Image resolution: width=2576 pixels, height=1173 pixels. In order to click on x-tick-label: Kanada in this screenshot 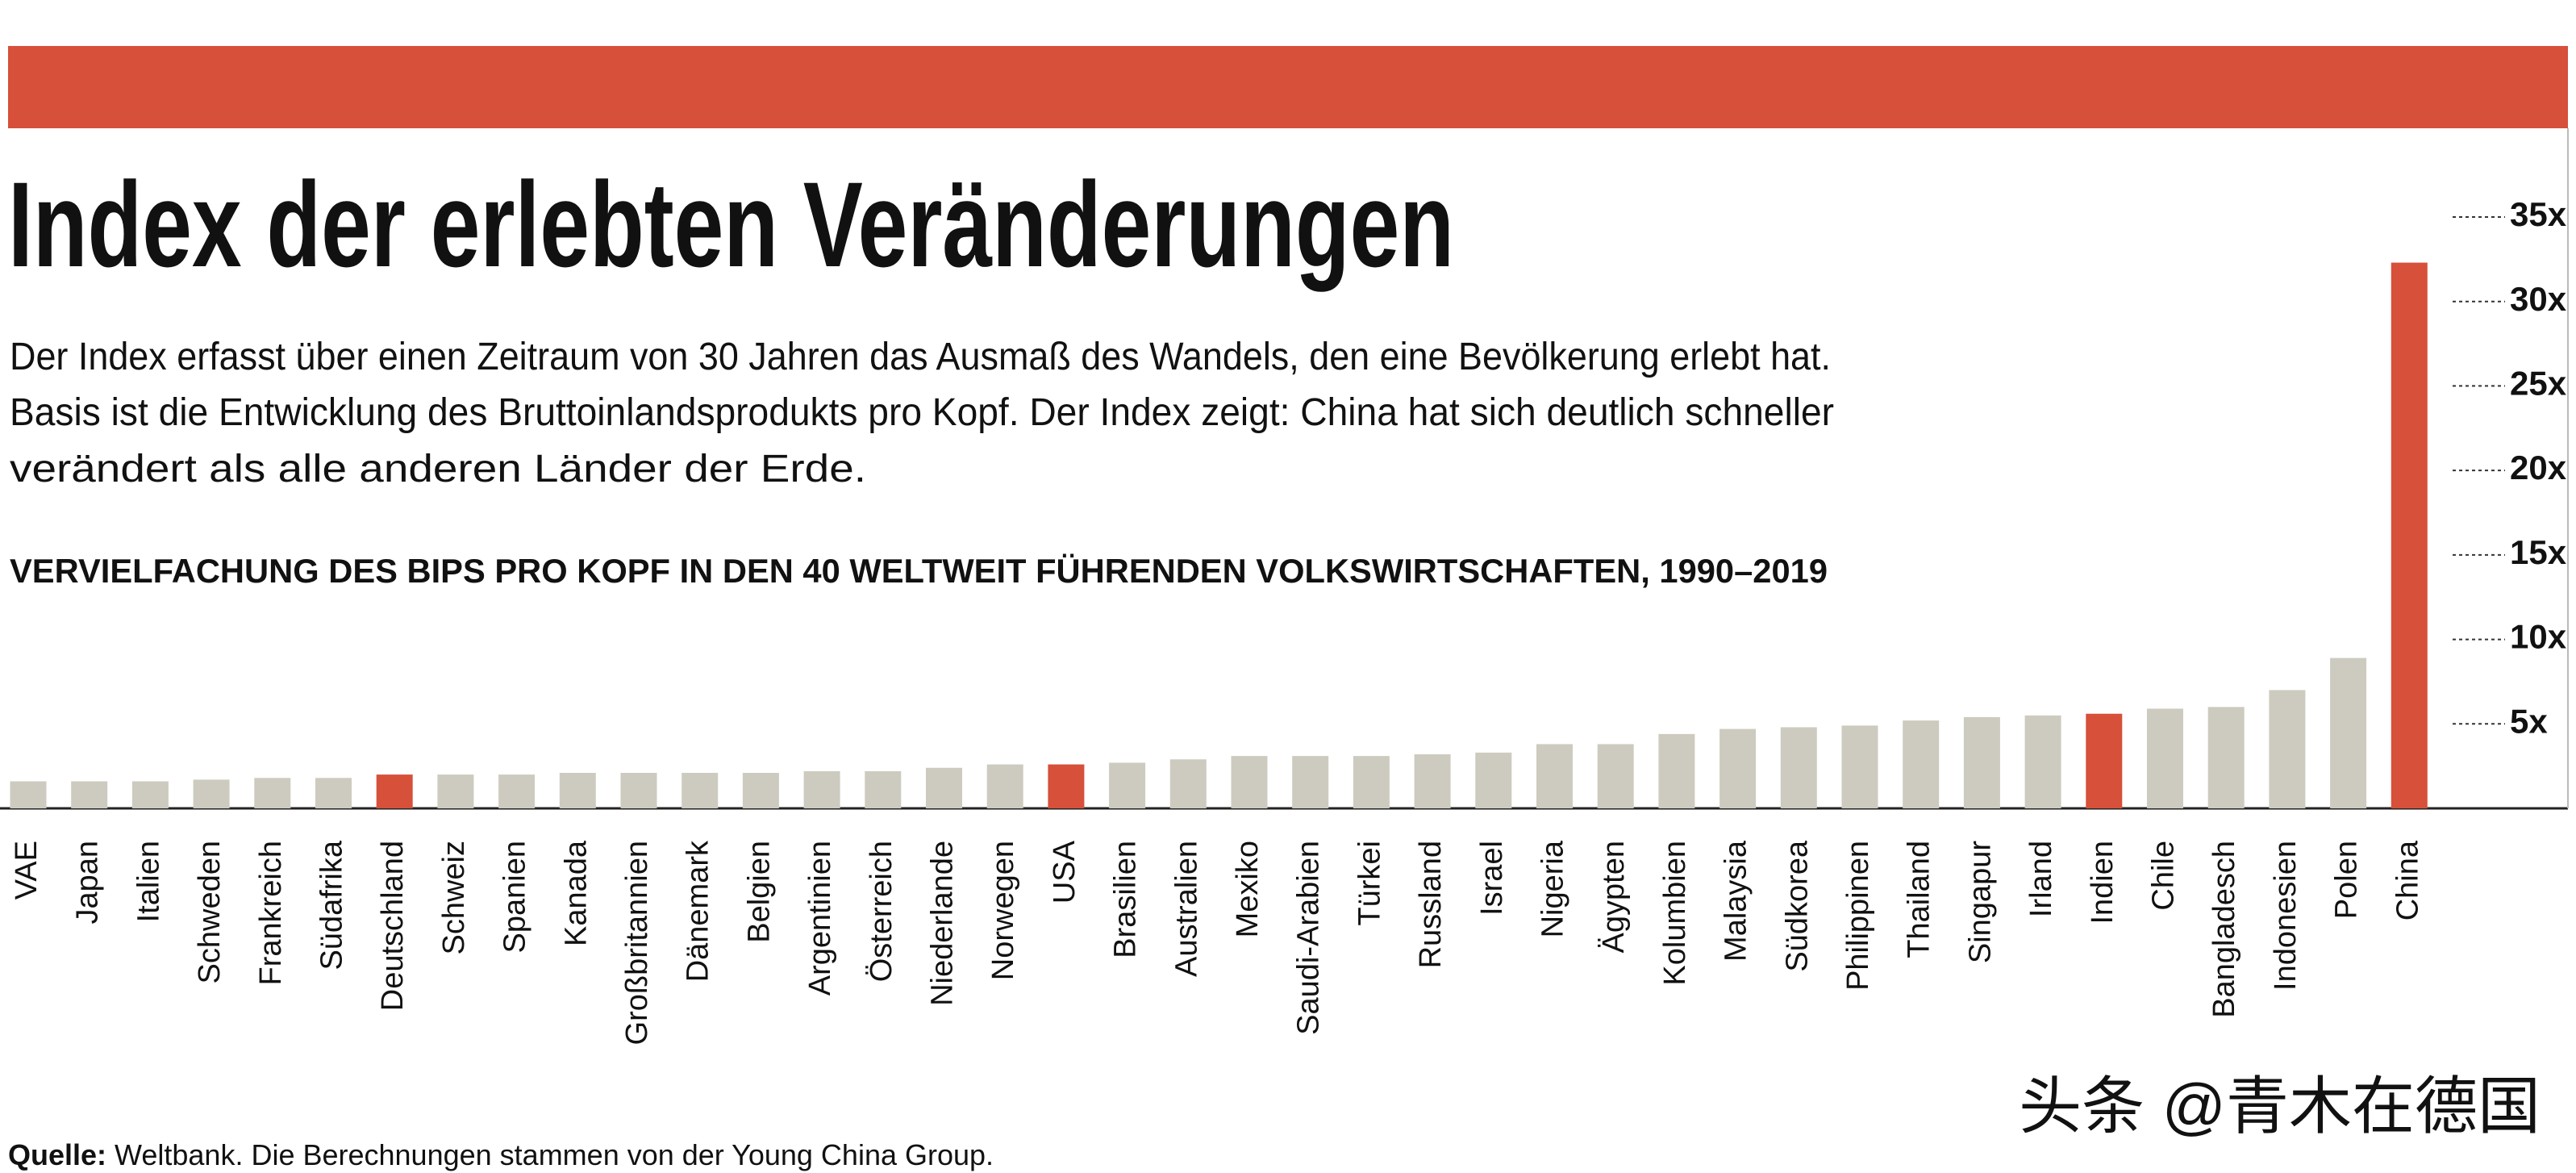, I will do `click(576, 893)`.